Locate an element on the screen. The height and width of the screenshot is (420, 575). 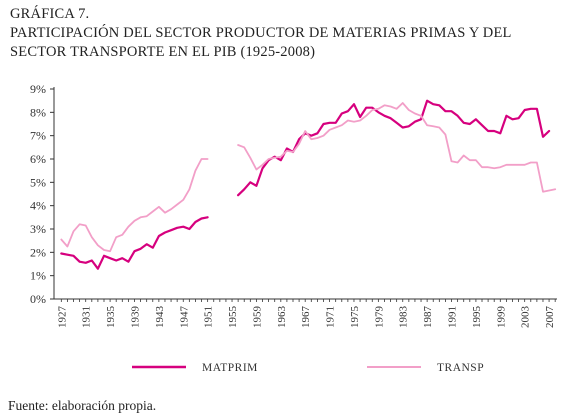
y-tick-label: 0% is located at coordinates (38, 299).